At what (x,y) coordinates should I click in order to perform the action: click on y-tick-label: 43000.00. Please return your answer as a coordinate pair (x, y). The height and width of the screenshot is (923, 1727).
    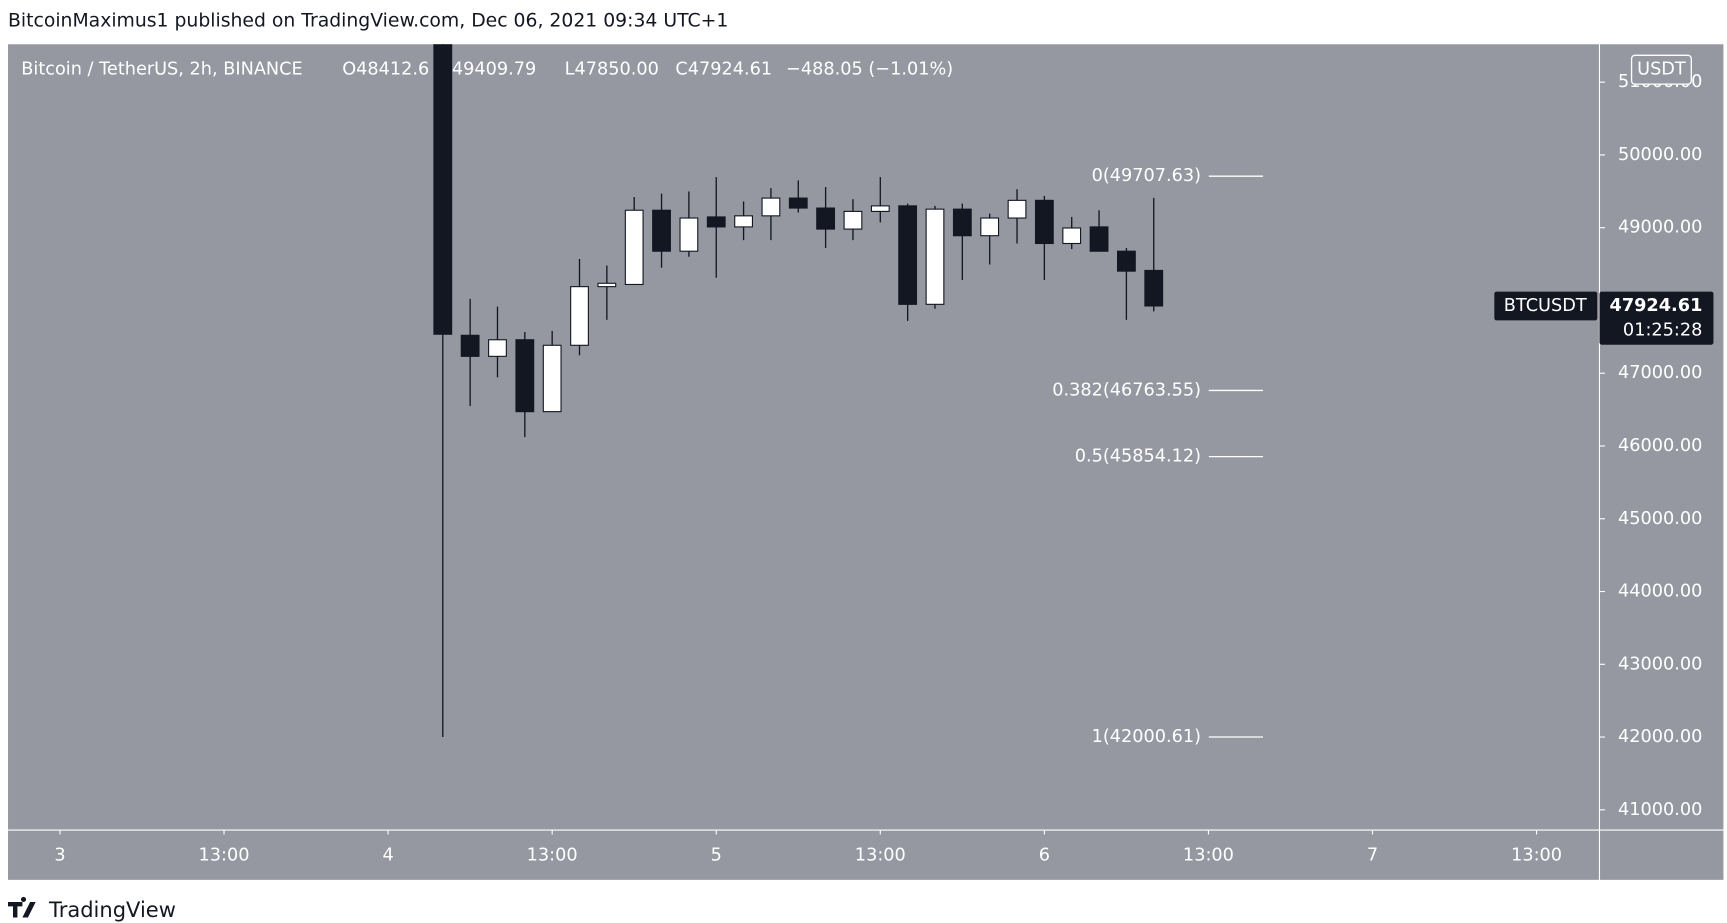
    Looking at the image, I should click on (1660, 664).